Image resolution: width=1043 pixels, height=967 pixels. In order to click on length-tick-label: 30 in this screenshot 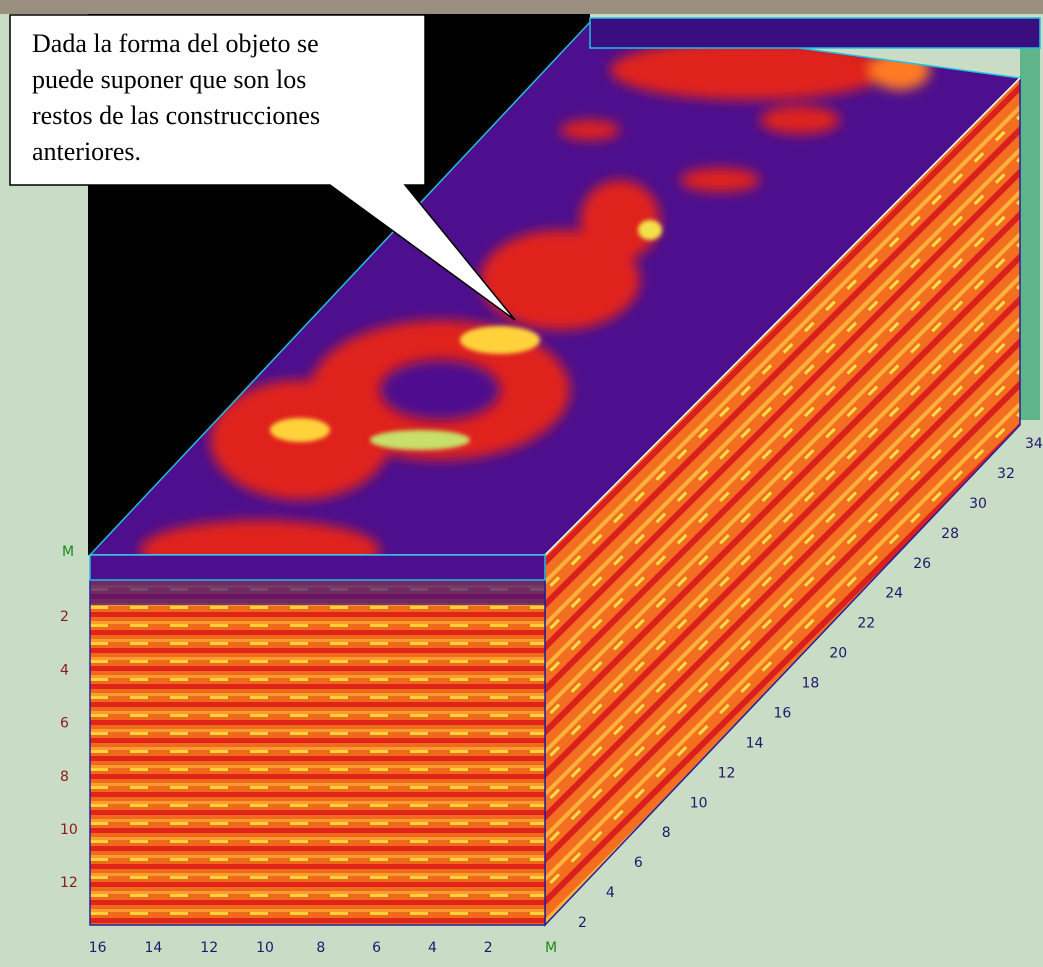, I will do `click(978, 504)`.